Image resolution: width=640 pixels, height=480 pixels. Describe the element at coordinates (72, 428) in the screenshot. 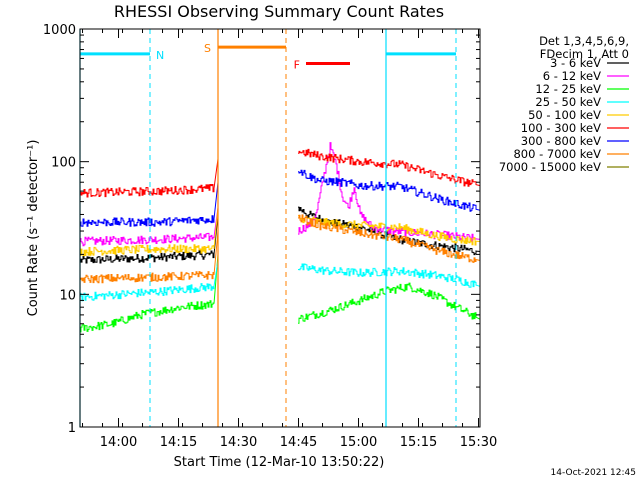

I see `y-tick-label: 1` at that location.